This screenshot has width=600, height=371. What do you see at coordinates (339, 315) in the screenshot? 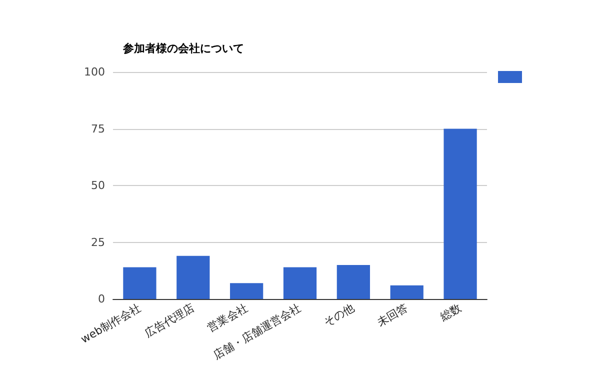
I see `x-tick-label: その他` at bounding box center [339, 315].